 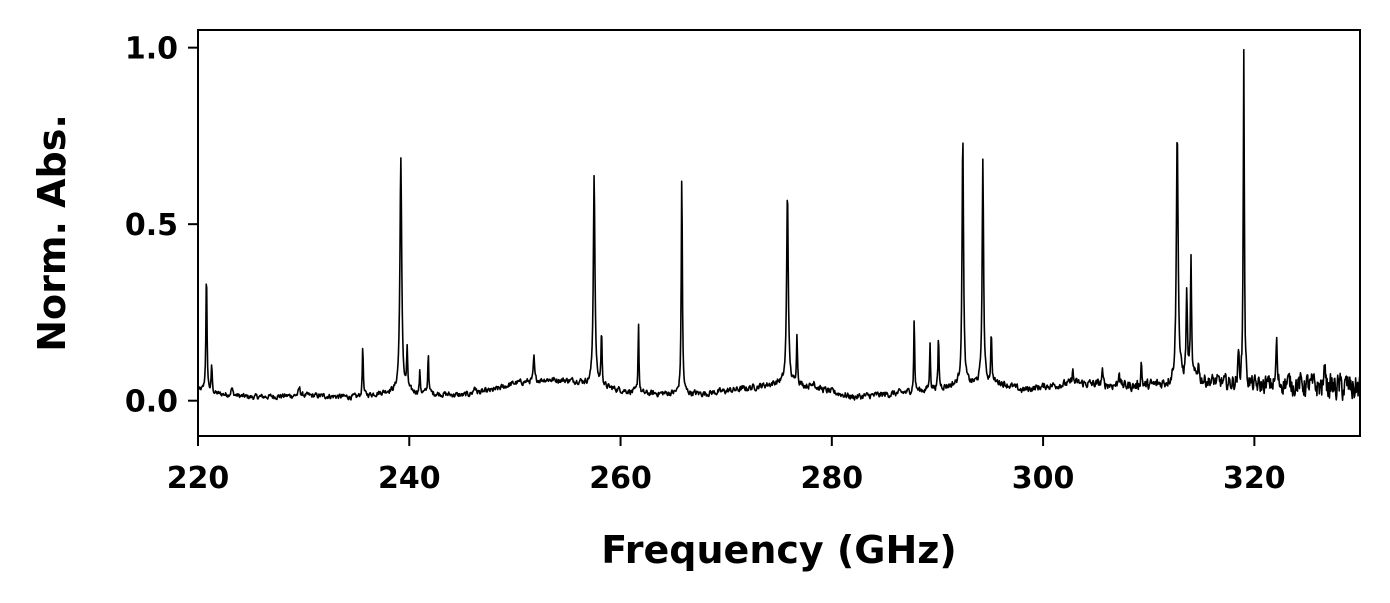 I want to click on y-axis-label: Norm. Abs., so click(x=52, y=233).